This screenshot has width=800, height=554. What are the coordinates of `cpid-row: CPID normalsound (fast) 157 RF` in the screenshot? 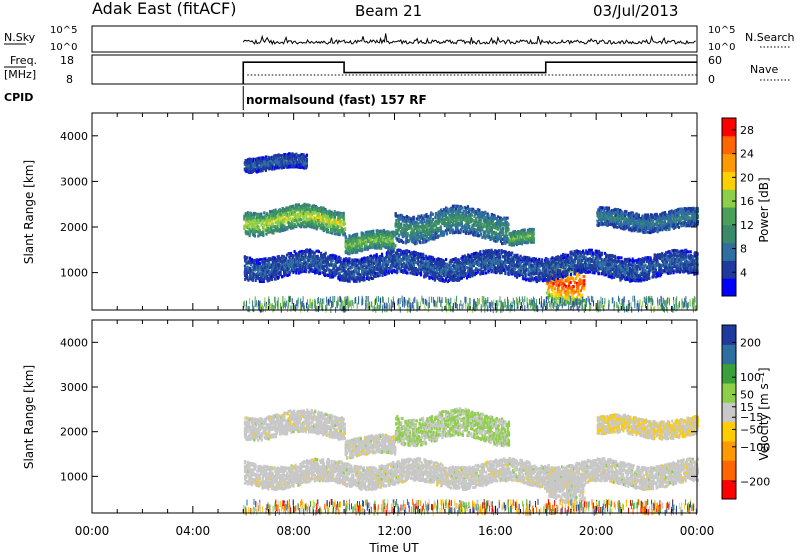 It's located at (215, 98).